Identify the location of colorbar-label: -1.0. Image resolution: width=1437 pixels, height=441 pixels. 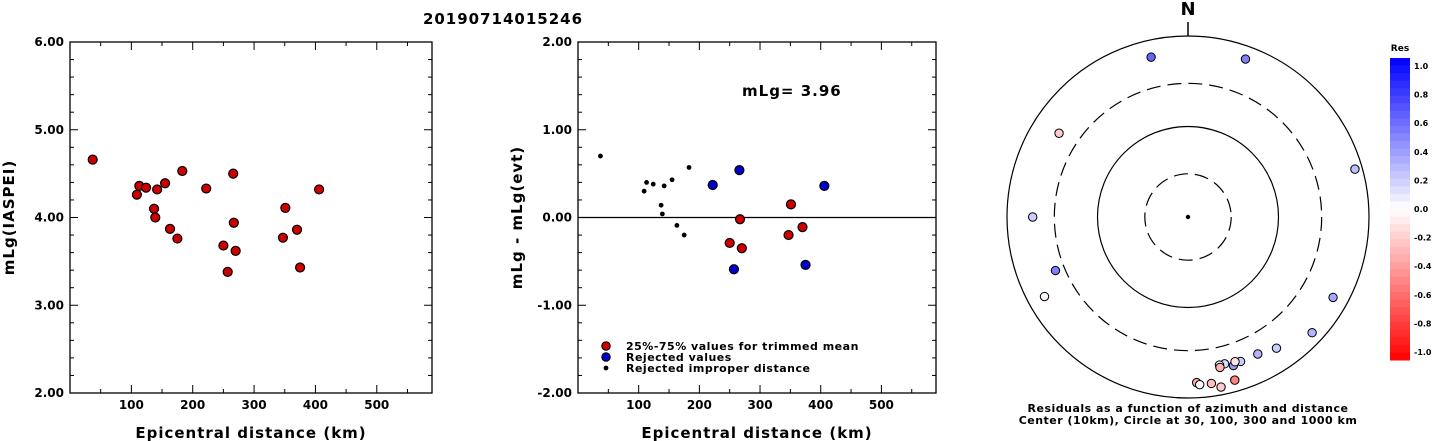
(1423, 352).